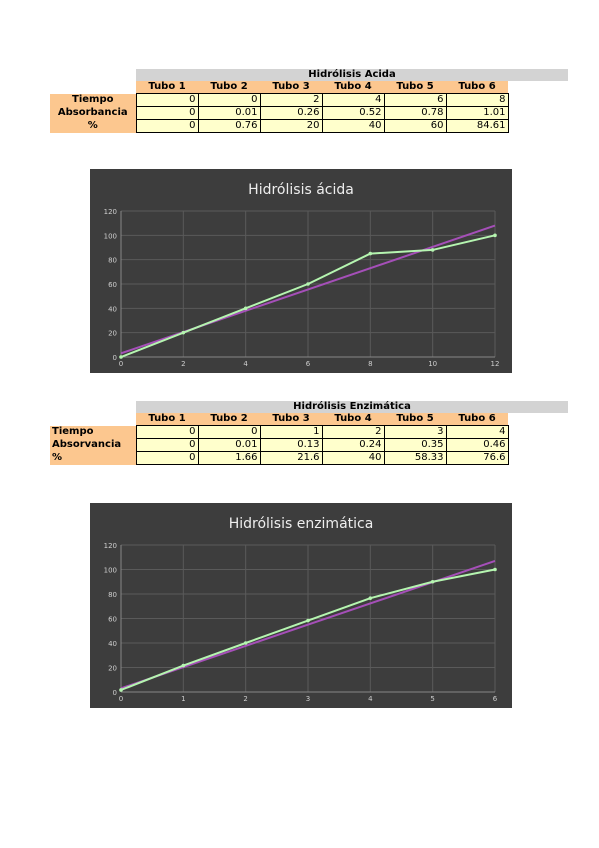  I want to click on table-row: Absorbancia 0 0.01 0.26 0.52 0.78 1.01, so click(309, 113).